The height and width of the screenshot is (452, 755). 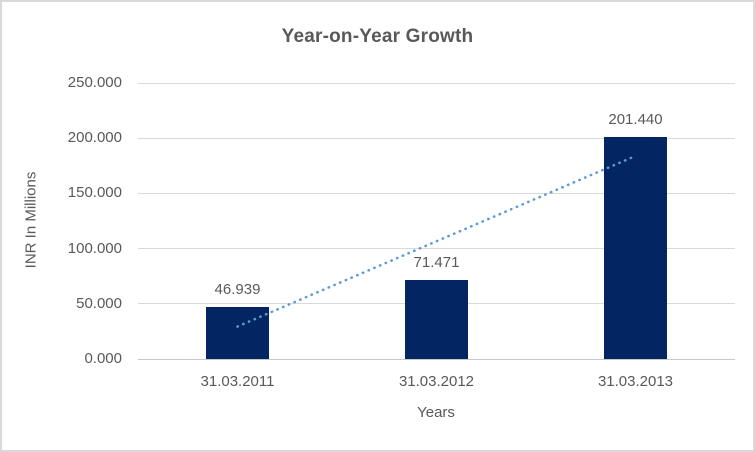 What do you see at coordinates (436, 319) in the screenshot?
I see `bar-31.03.2012` at bounding box center [436, 319].